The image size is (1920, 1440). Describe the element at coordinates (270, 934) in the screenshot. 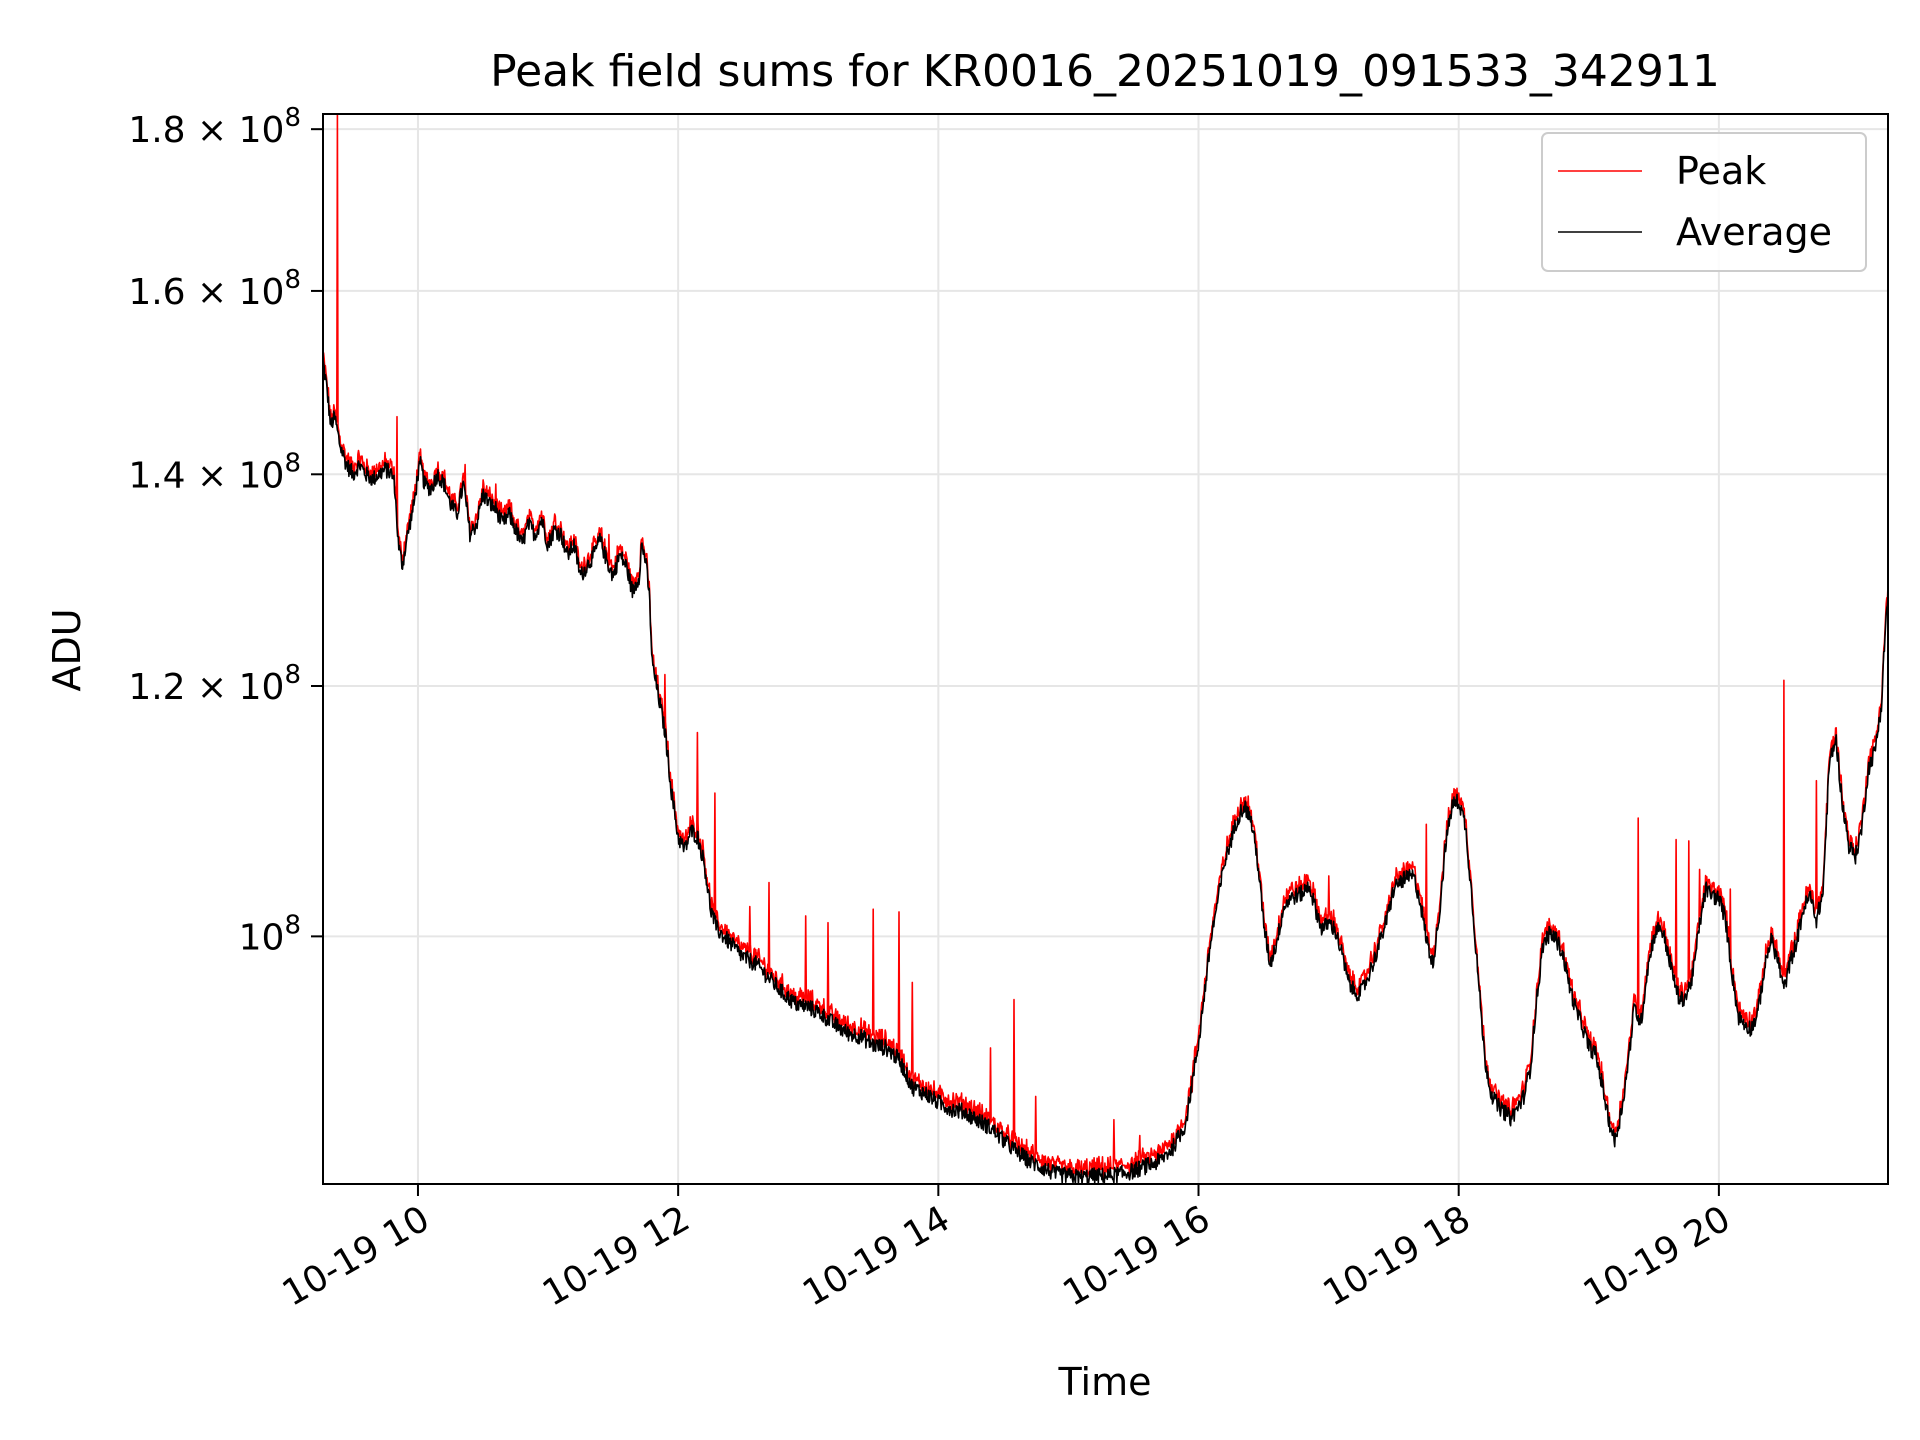

I see `y-tick-label: 108` at that location.